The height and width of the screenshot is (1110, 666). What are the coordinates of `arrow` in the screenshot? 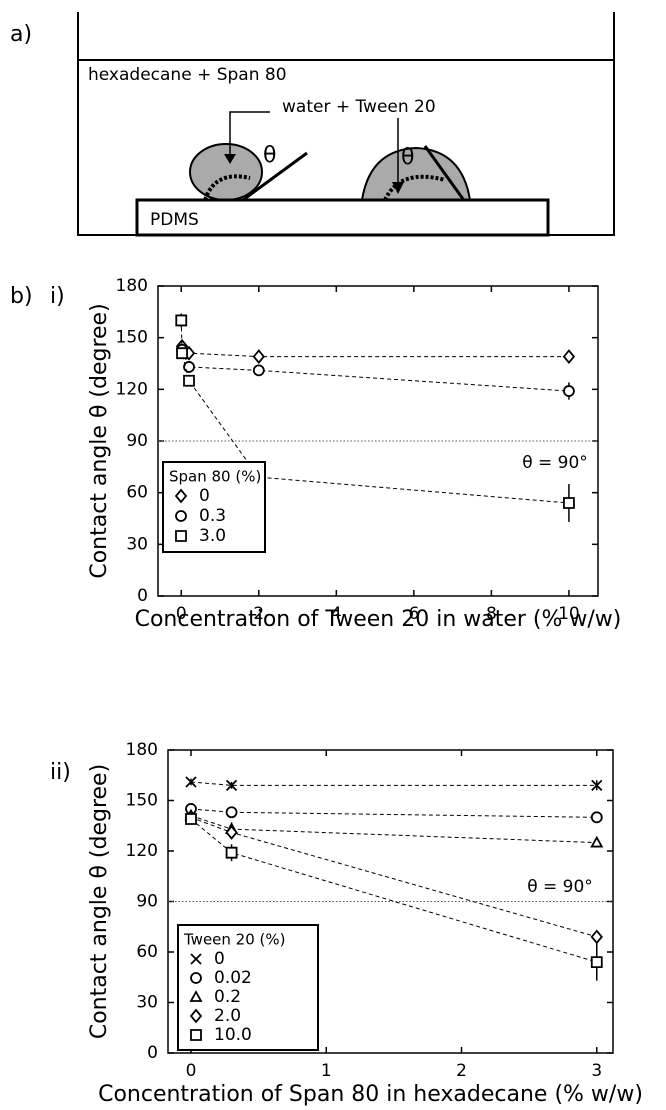 It's located at (249, 135).